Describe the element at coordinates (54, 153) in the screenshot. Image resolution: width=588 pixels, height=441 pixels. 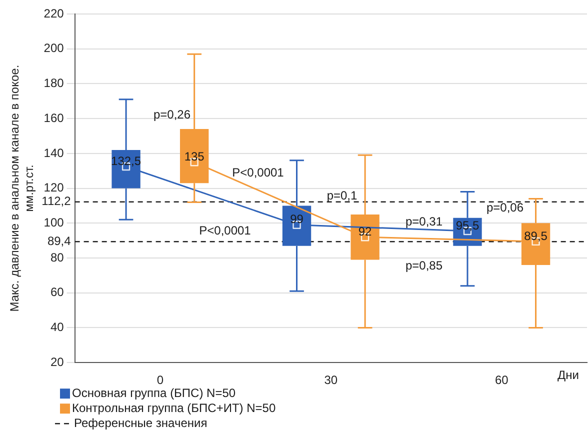
I see `y-tick-label: 140` at that location.